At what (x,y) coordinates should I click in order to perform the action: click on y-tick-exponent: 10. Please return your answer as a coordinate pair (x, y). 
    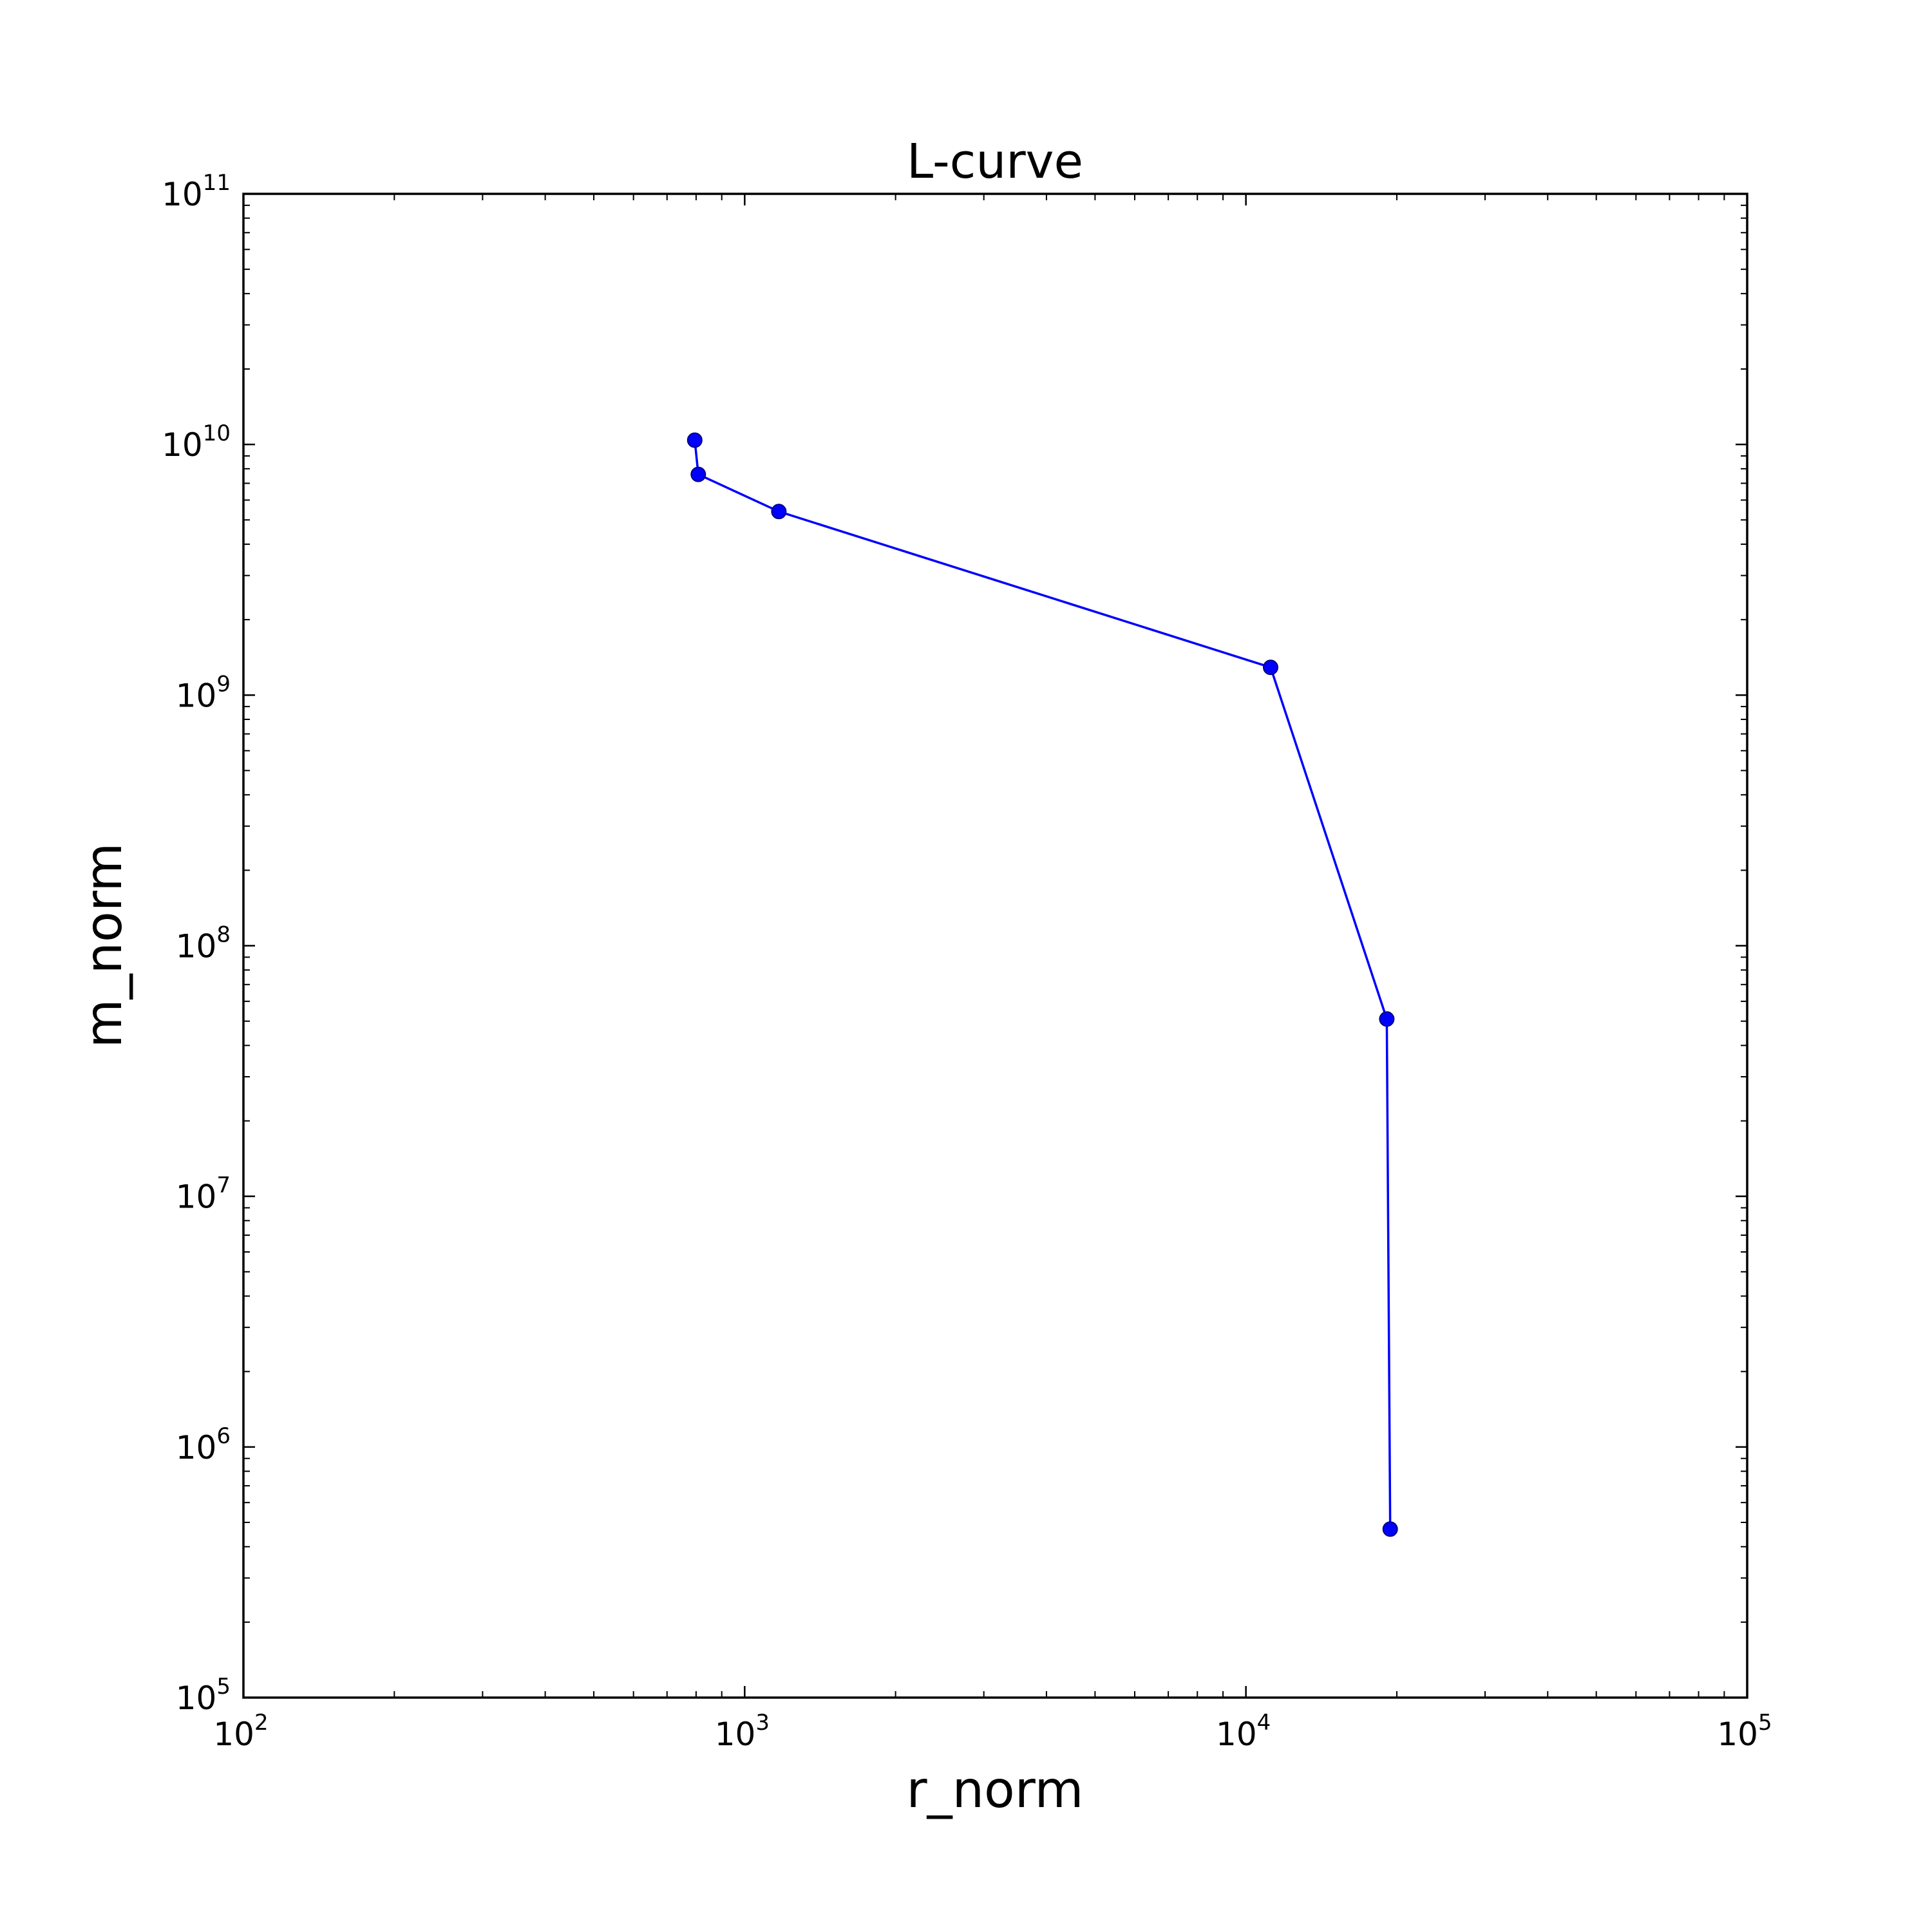
    Looking at the image, I should click on (217, 433).